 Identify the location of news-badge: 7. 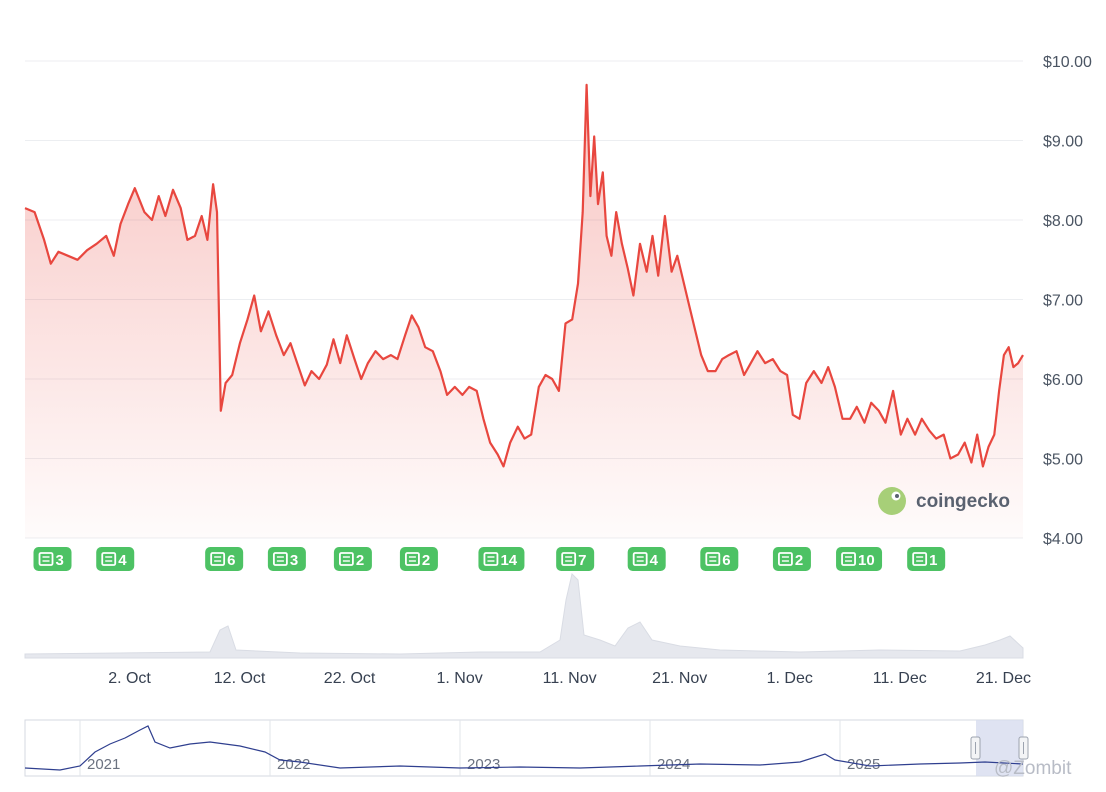
(575, 559).